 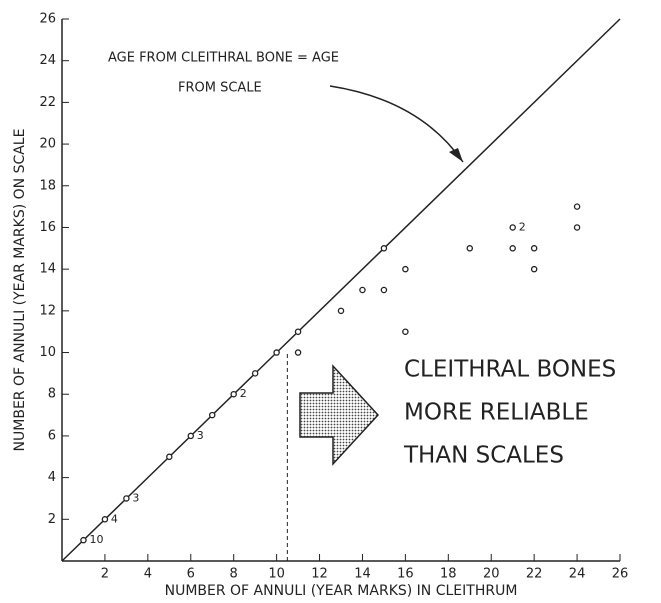 I want to click on annotation: AGE FROM CLEITHRAL BONE = AGE, so click(x=223, y=58).